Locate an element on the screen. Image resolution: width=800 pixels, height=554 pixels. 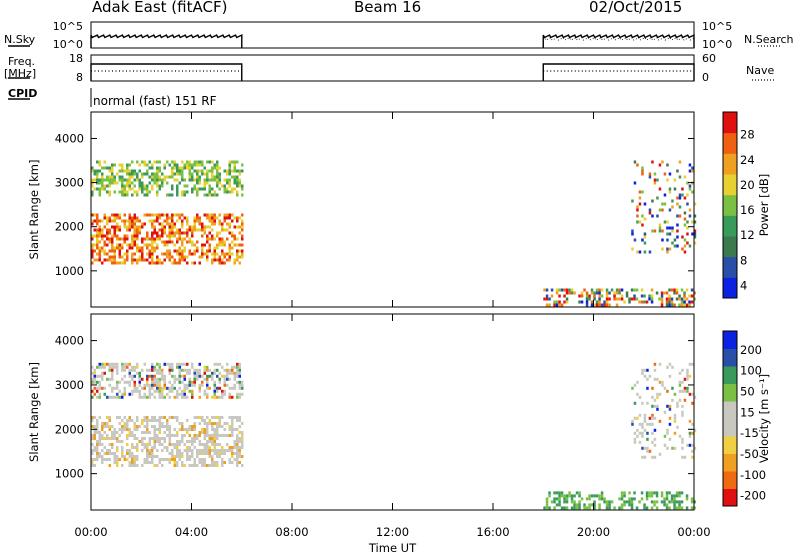
noise-left-tick-bottom: 10^0 is located at coordinates (68, 44).